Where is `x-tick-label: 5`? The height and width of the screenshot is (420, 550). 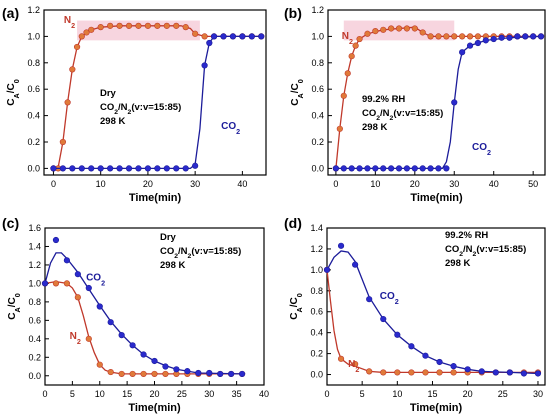 x-tick-label: 5 is located at coordinates (72, 394).